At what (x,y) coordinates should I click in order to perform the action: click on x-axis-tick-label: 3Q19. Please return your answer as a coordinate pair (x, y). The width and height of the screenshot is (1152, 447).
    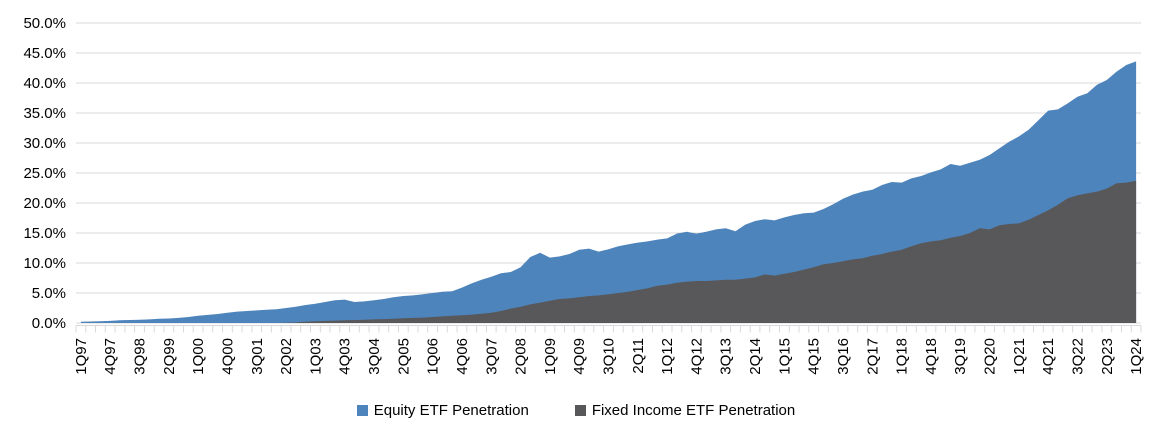
    Looking at the image, I should click on (960, 356).